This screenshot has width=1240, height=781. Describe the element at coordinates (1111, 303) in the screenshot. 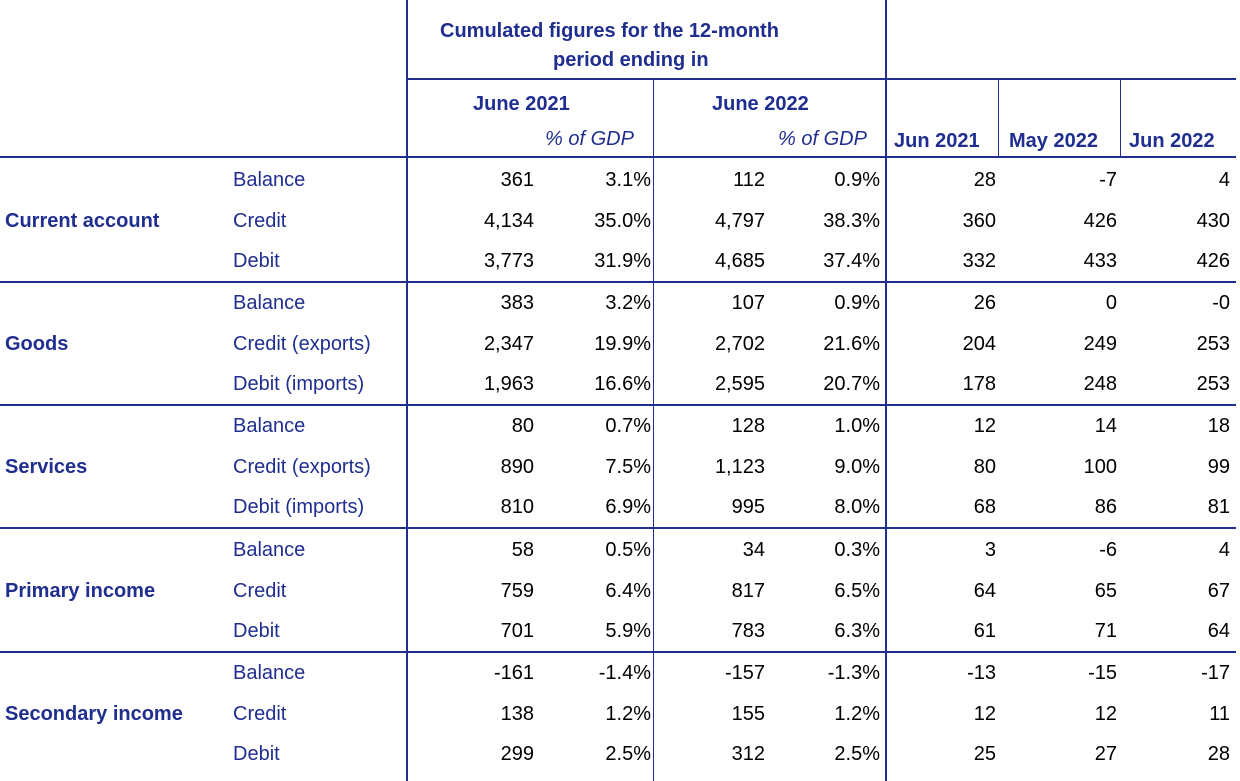

I see `table-cell: 0` at that location.